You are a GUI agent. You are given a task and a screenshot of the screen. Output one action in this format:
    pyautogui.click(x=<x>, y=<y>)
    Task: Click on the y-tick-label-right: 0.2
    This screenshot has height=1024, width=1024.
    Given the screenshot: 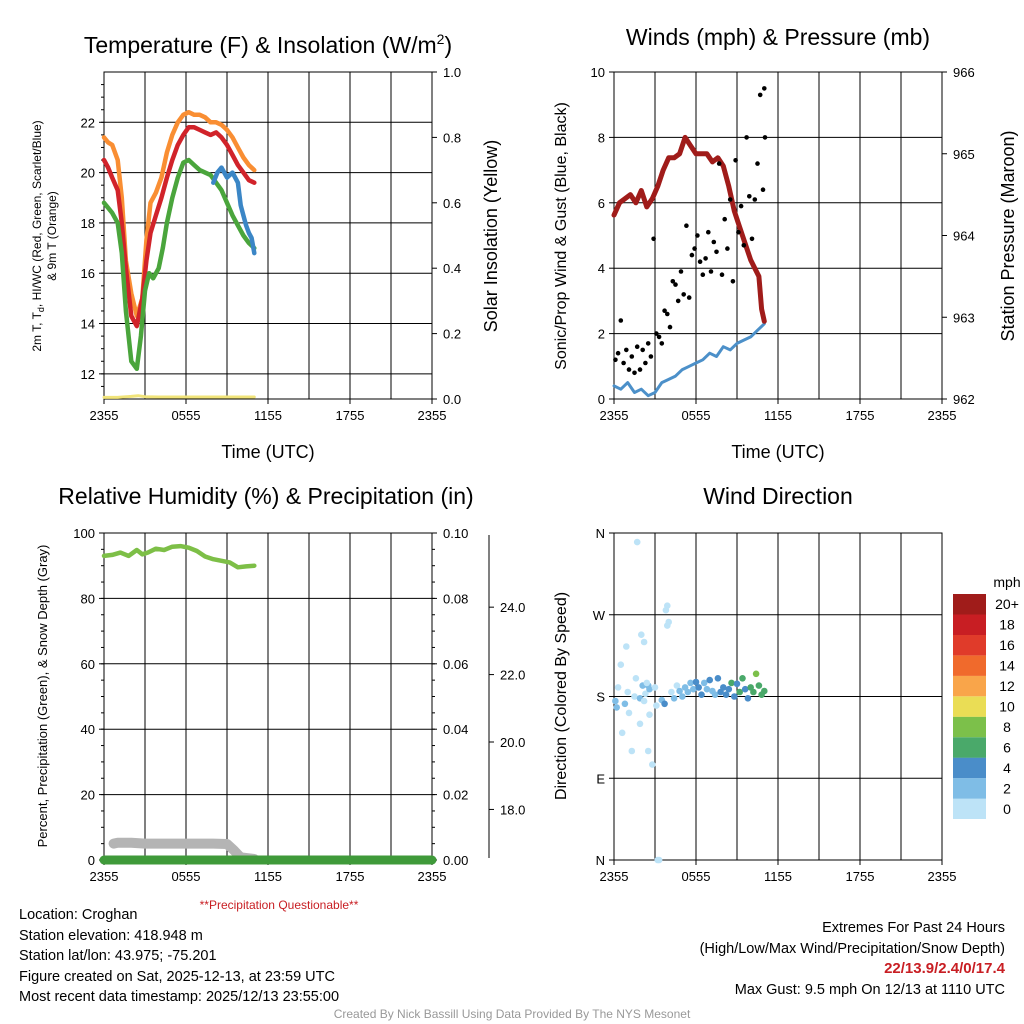 What is the action you would take?
    pyautogui.click(x=452, y=334)
    